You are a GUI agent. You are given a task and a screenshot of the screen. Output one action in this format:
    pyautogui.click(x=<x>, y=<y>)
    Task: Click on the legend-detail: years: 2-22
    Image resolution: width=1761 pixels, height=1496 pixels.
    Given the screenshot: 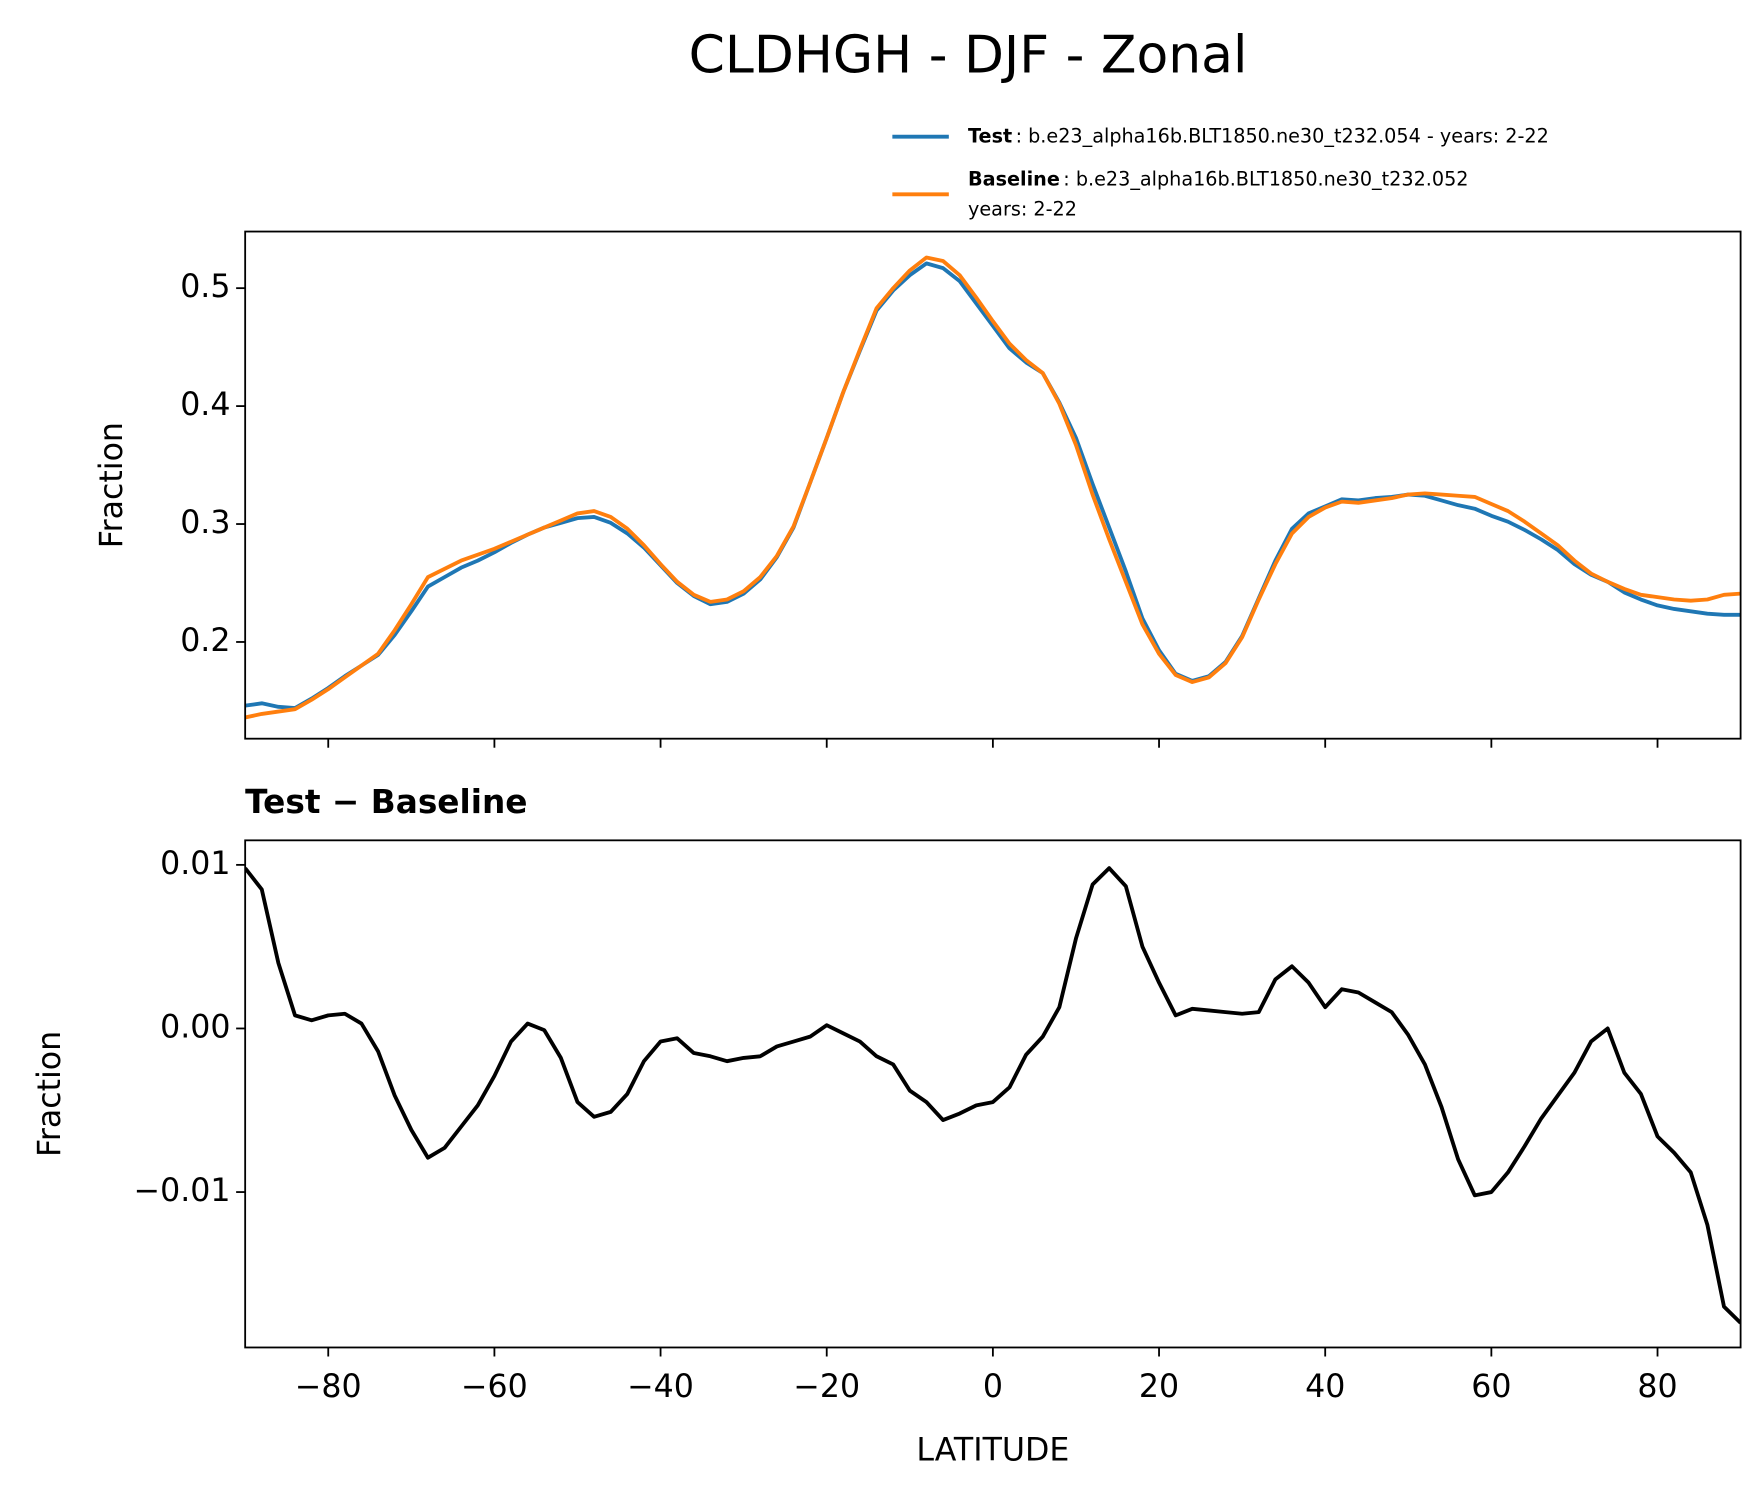 What is the action you would take?
    pyautogui.click(x=1022, y=209)
    